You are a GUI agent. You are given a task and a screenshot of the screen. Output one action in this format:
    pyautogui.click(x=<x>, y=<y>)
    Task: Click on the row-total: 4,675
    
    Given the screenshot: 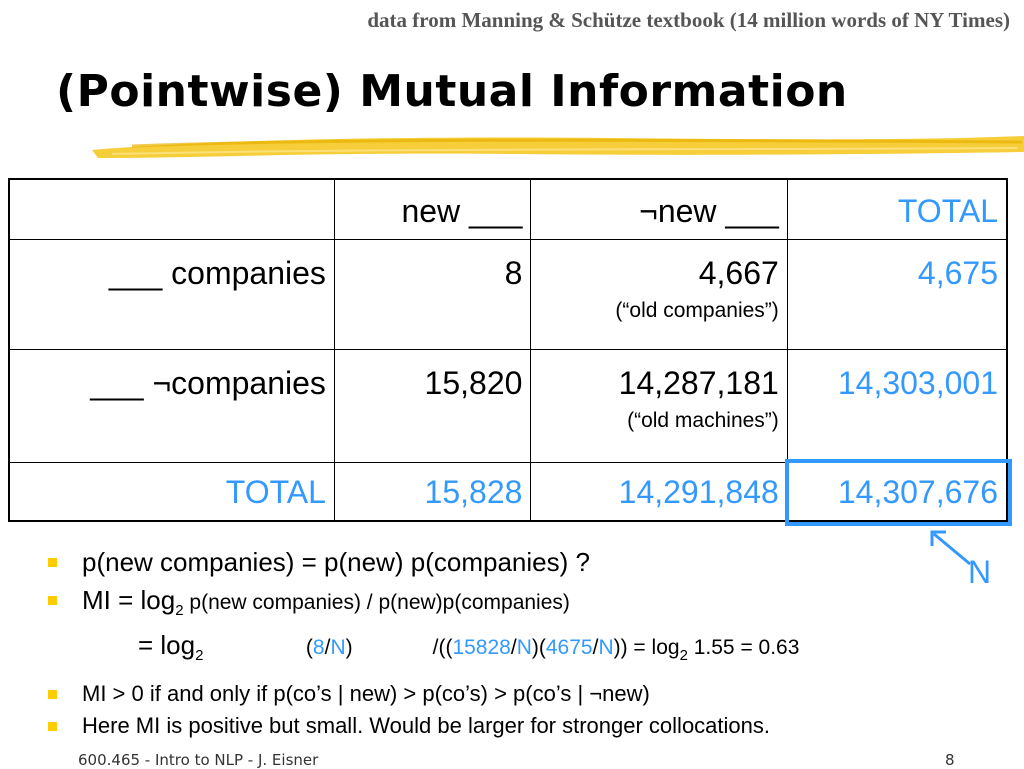 What is the action you would take?
    pyautogui.click(x=897, y=294)
    